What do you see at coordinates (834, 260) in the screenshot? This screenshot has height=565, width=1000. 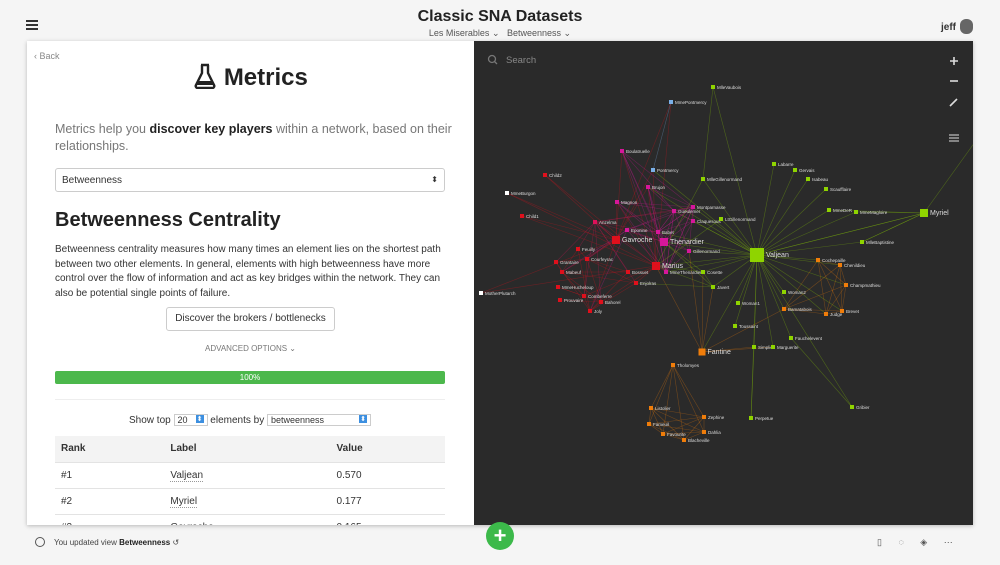 I see `node-label: Cochepaille` at bounding box center [834, 260].